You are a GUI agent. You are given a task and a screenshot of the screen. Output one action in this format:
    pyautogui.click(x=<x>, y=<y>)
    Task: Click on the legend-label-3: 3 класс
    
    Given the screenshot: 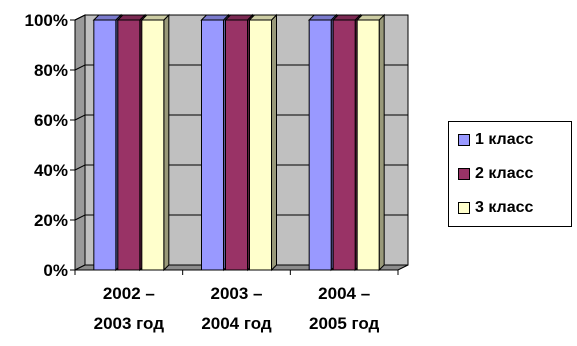 What is the action you would take?
    pyautogui.click(x=504, y=207)
    